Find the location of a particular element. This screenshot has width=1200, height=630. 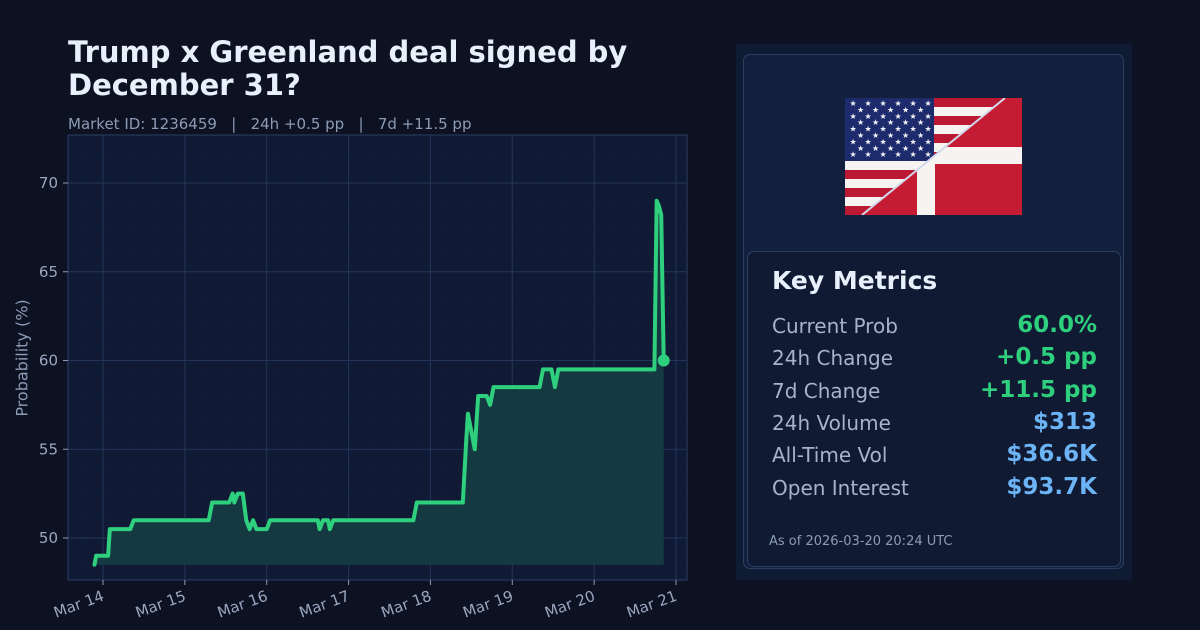

svg-text: Mar 20 is located at coordinates (569, 604).